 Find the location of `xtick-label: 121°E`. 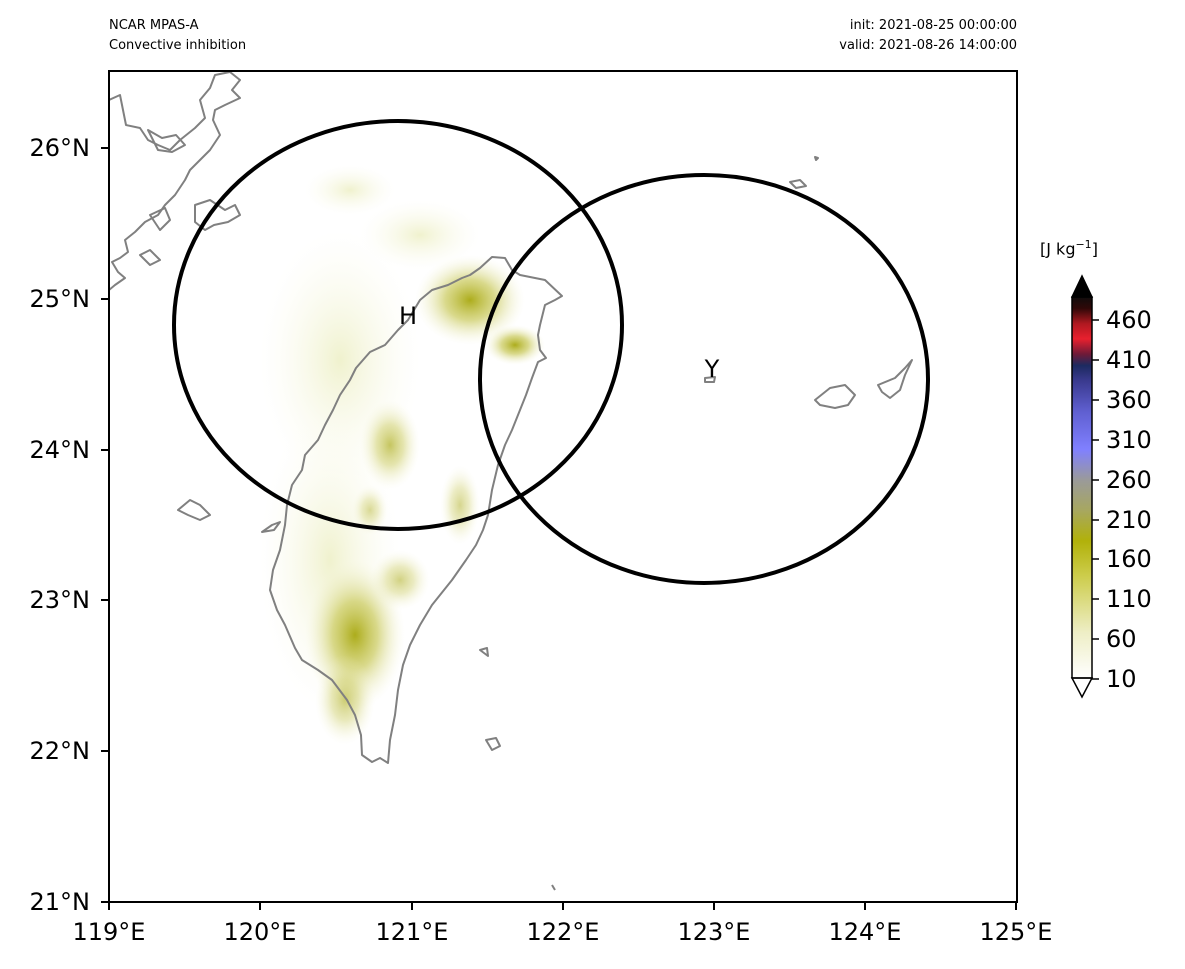

xtick-label: 121°E is located at coordinates (412, 932).